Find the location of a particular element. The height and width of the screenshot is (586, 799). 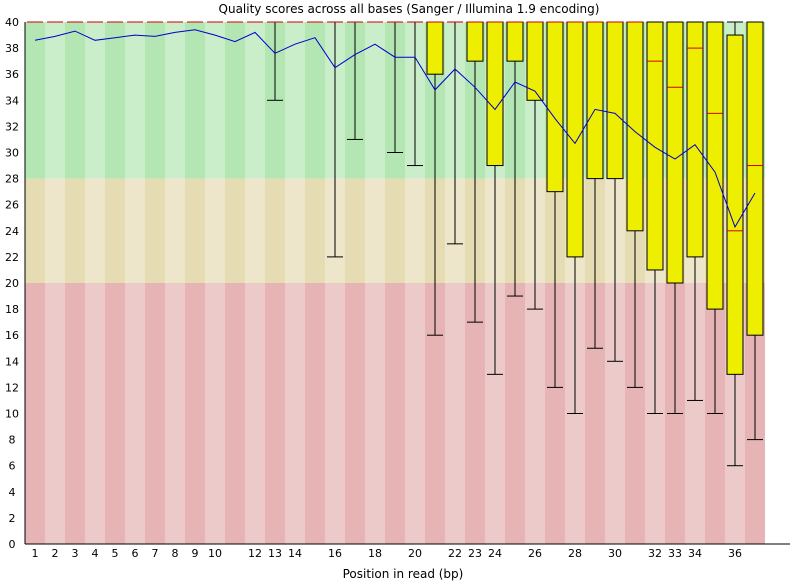

y-tick-label: 38 is located at coordinates (12, 48).